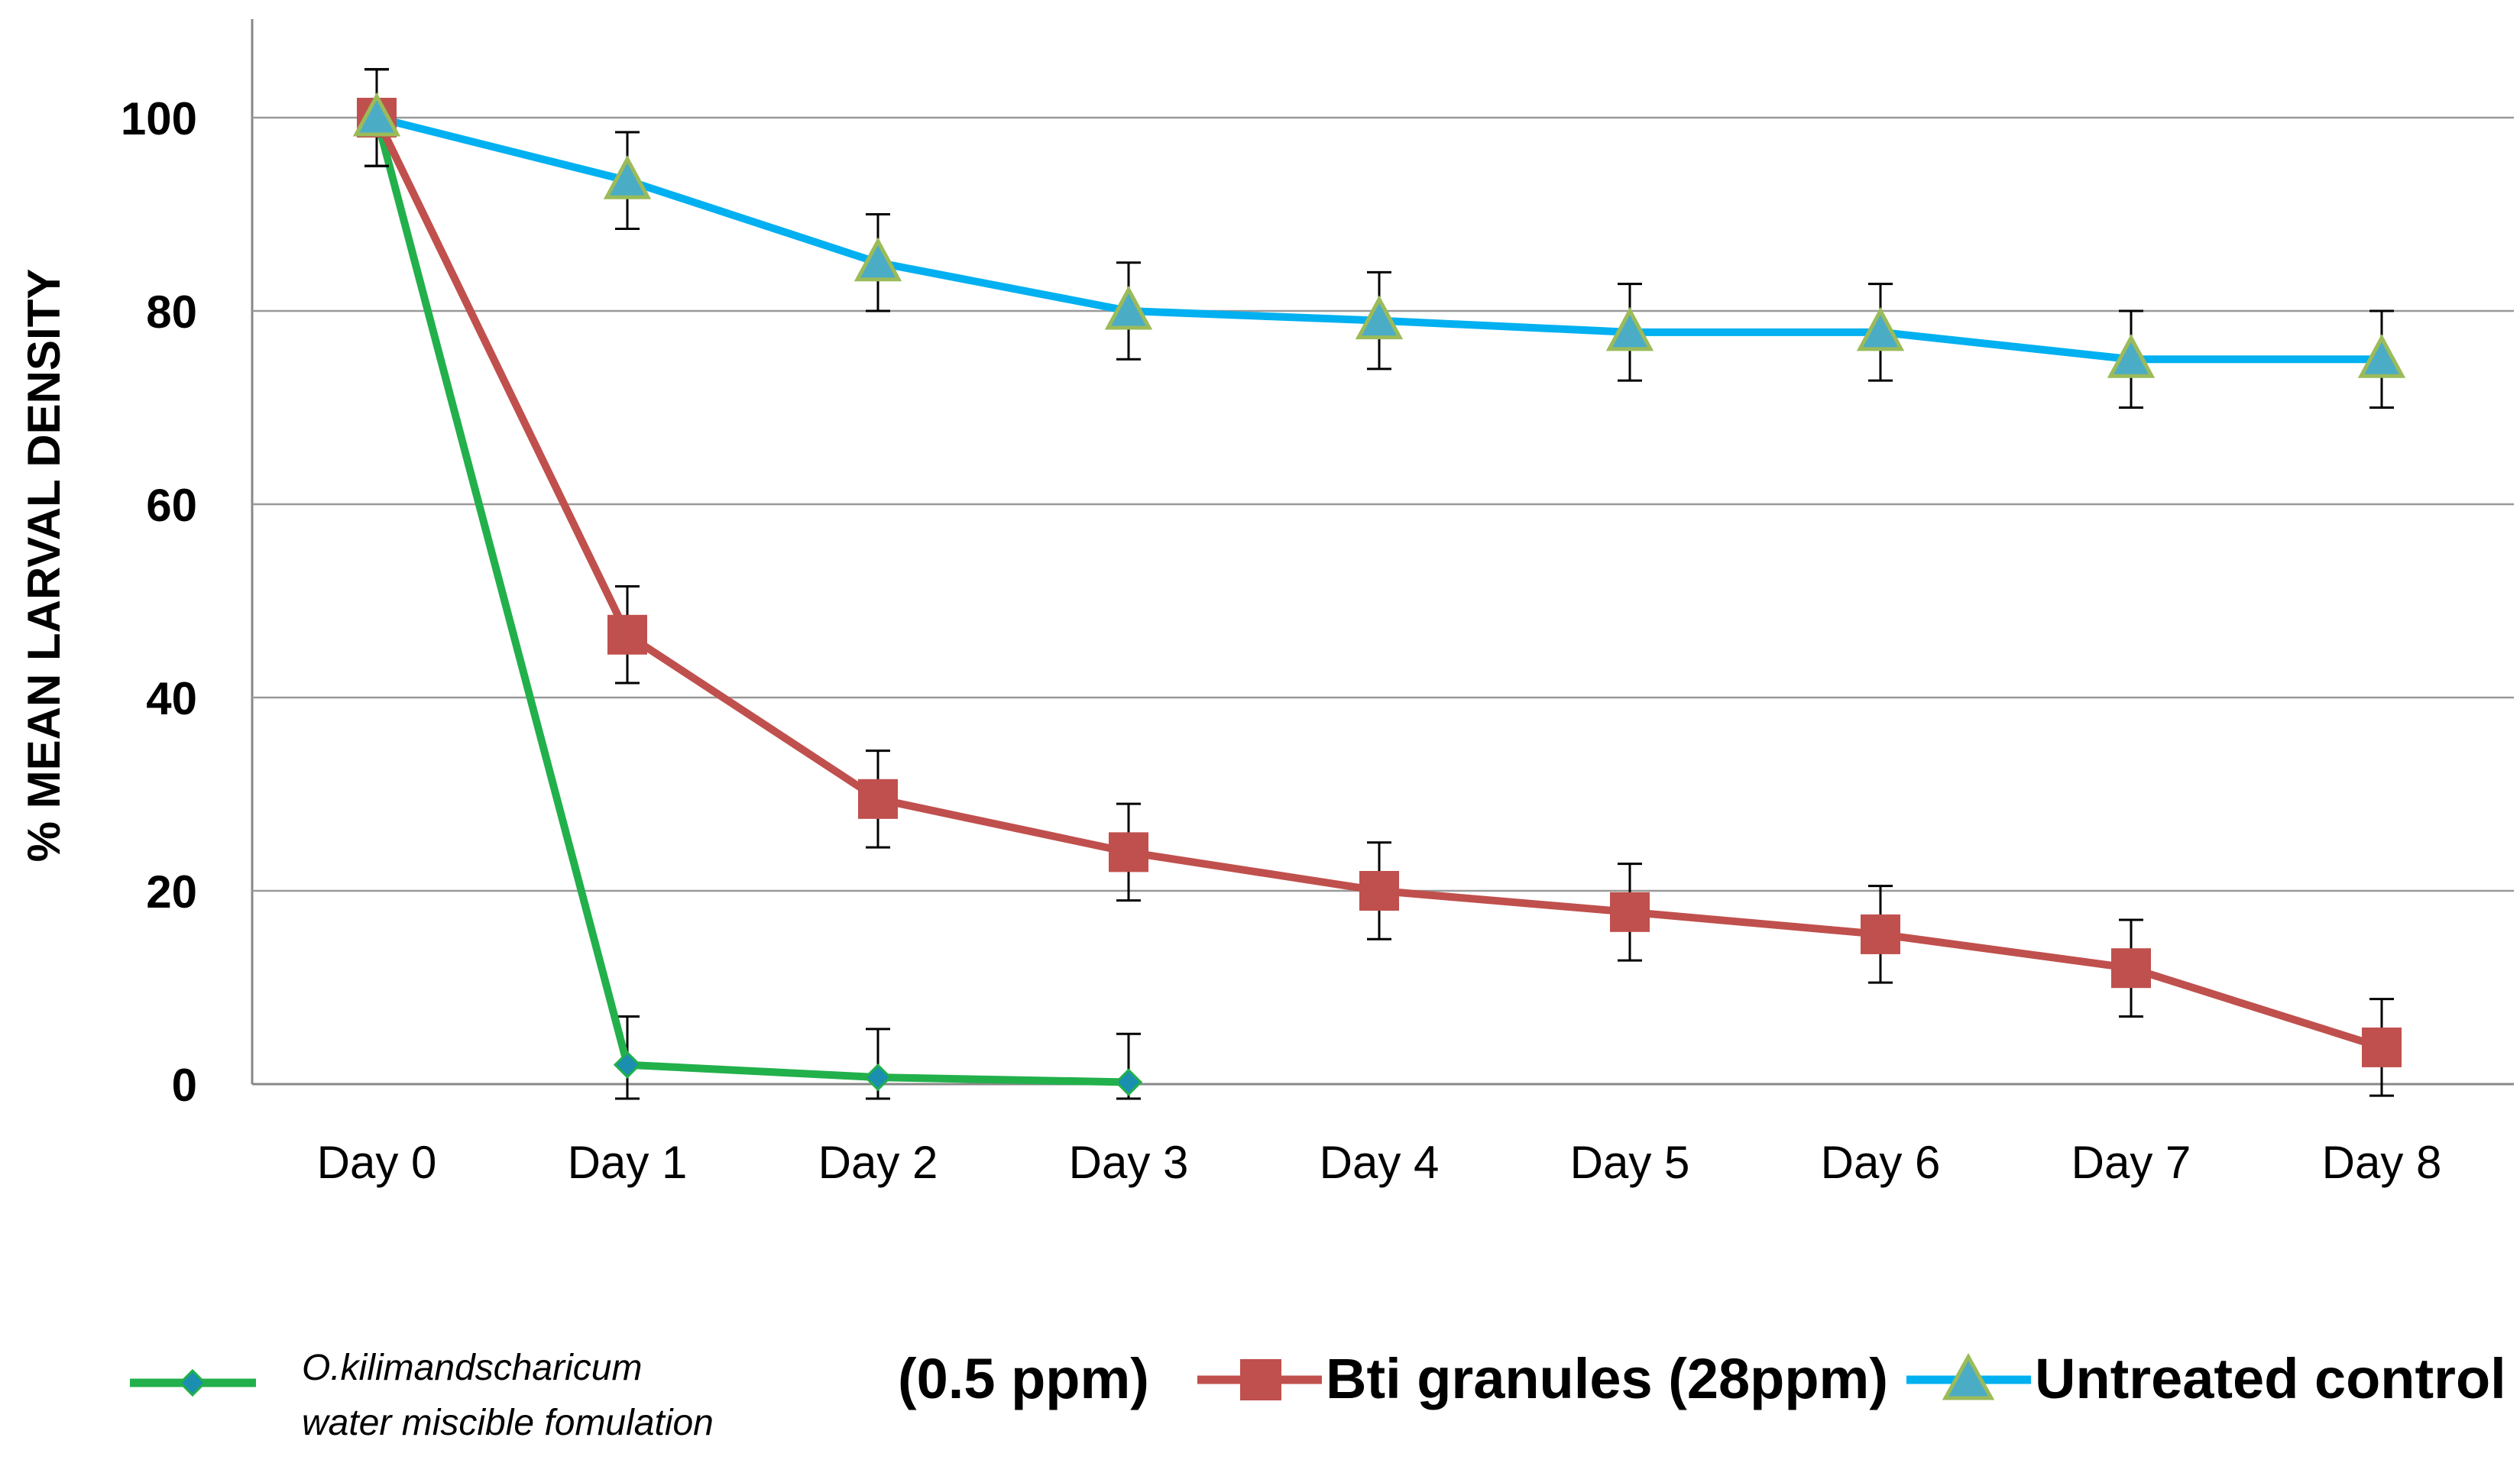 The width and height of the screenshot is (2520, 1460). I want to click on legend-label-line2: water miscible fomulation, so click(508, 1423).